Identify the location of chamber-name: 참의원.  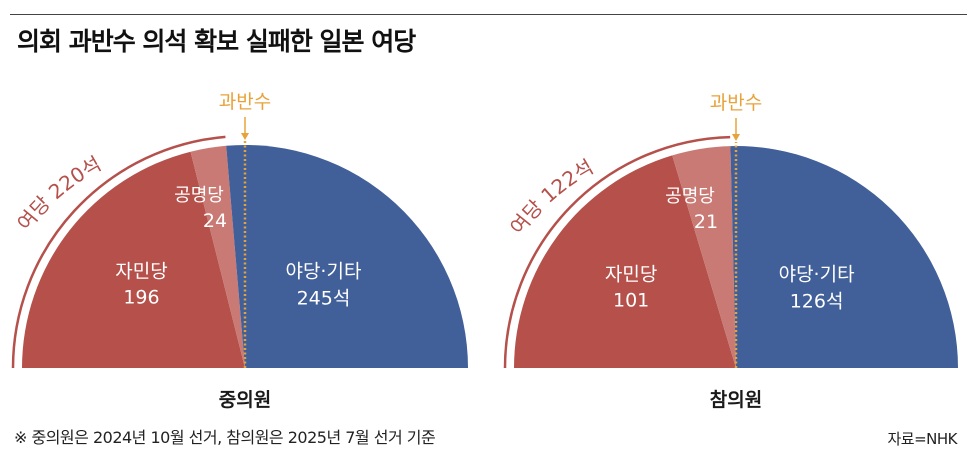
(736, 400).